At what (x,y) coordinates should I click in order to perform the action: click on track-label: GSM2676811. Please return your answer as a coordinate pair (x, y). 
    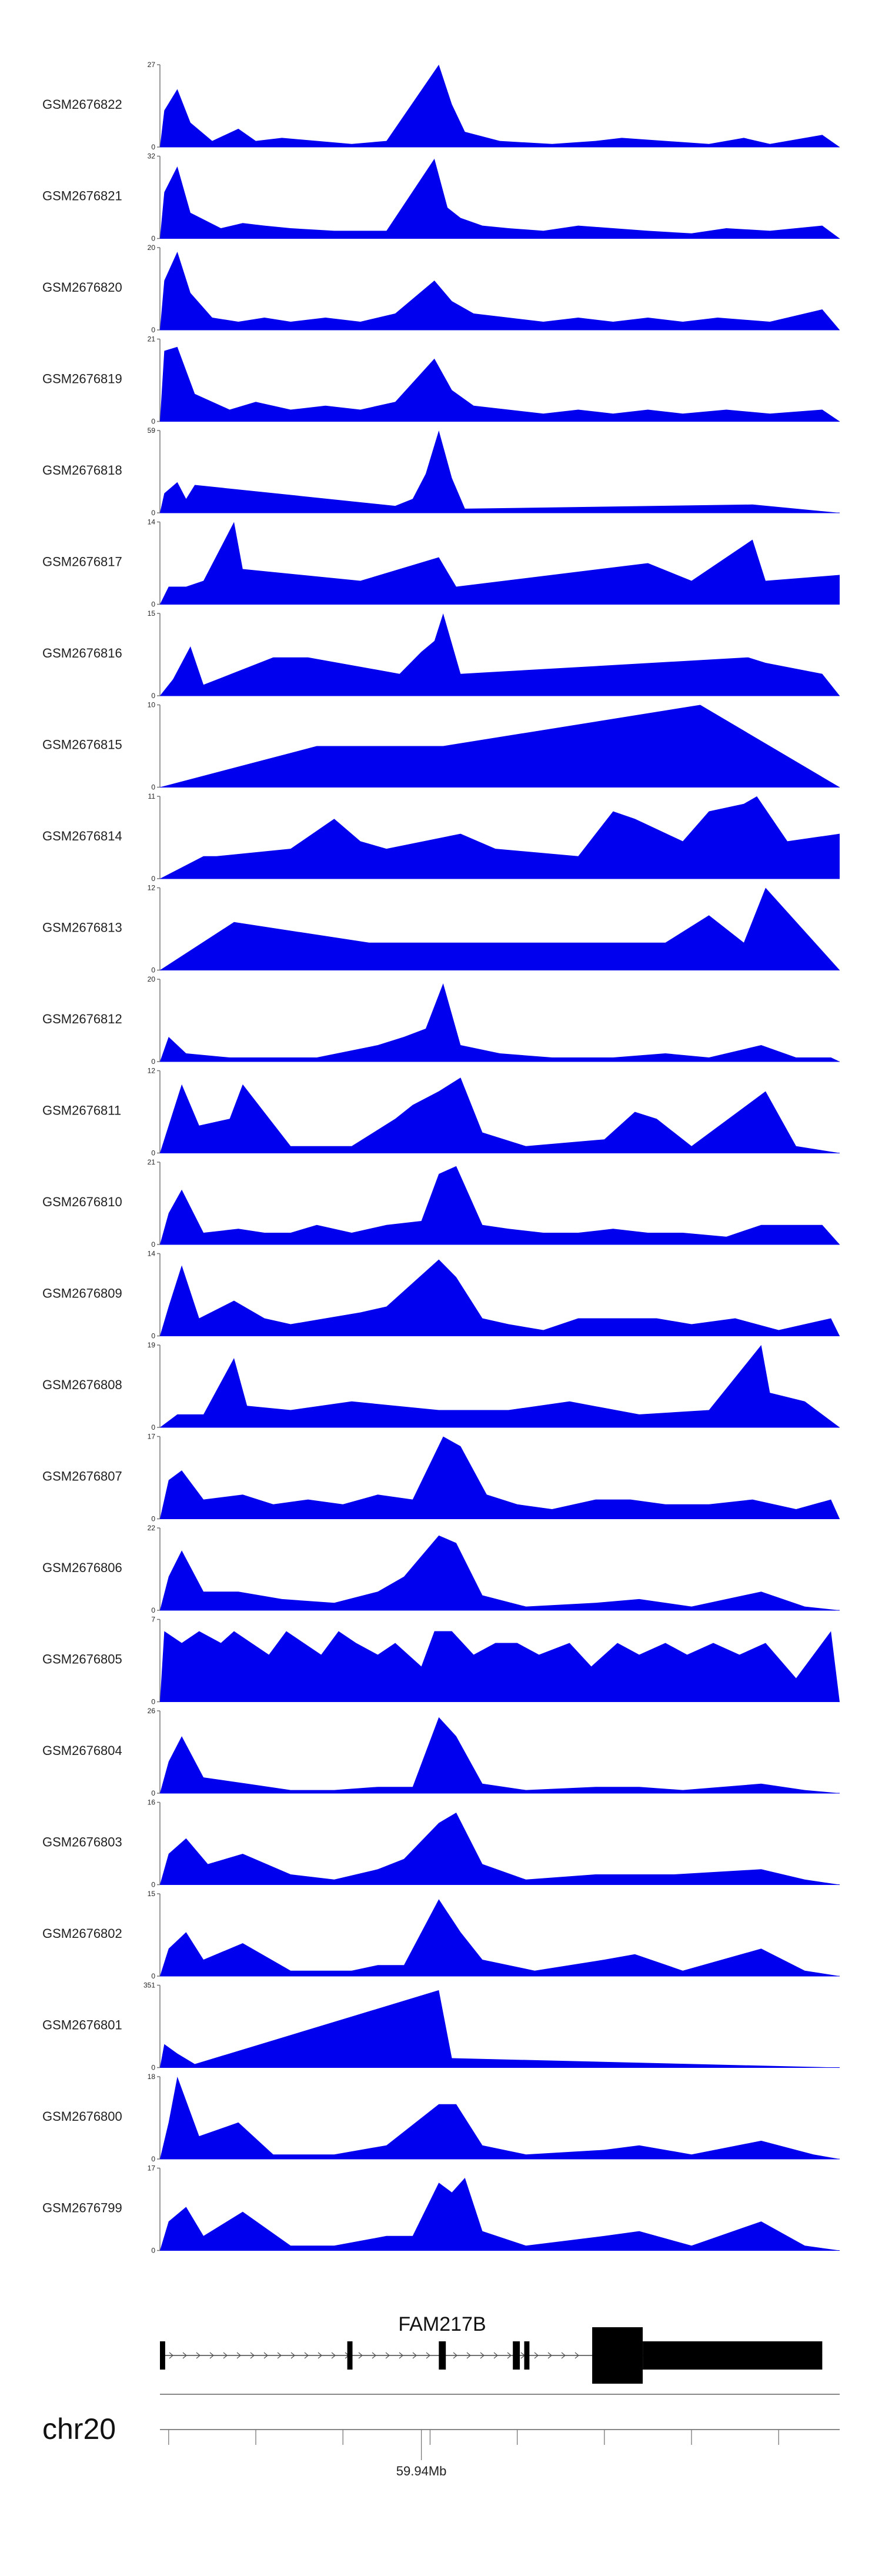
    Looking at the image, I should click on (81, 1110).